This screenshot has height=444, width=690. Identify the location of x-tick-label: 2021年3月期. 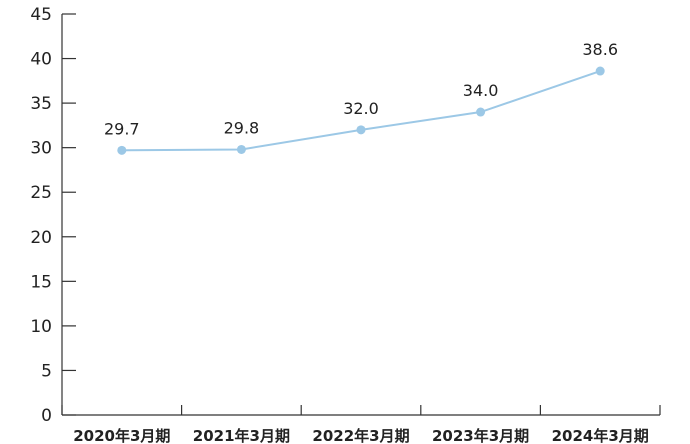
(241, 435).